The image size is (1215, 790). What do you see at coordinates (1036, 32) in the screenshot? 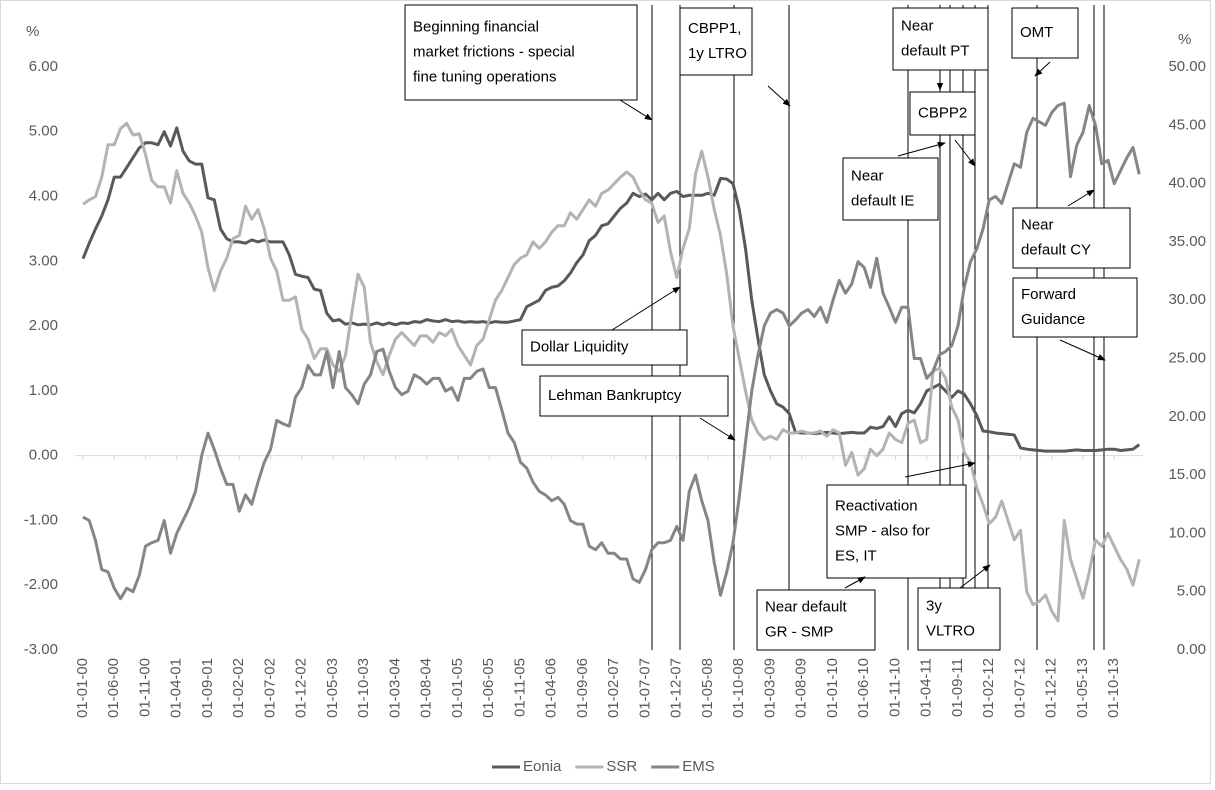
I see `annotation-text: OMT` at bounding box center [1036, 32].